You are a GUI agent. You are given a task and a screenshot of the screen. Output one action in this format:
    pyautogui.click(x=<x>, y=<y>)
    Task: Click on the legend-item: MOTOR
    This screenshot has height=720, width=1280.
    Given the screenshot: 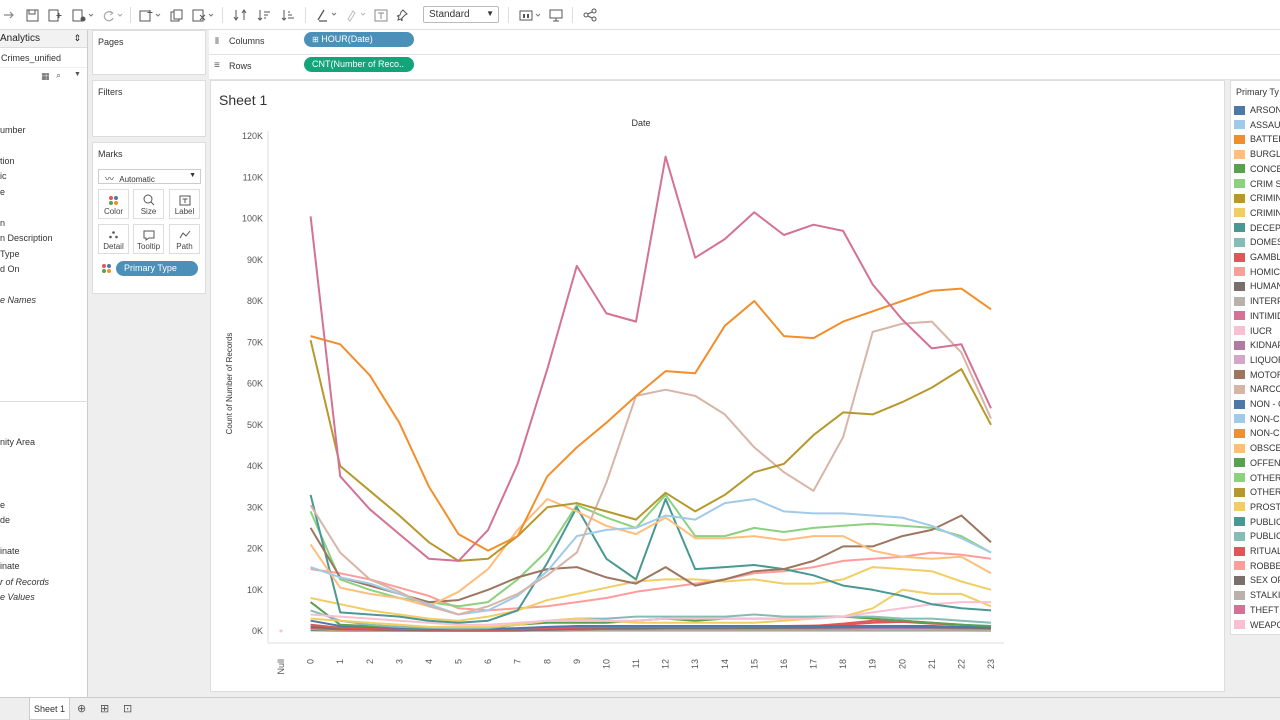 What is the action you would take?
    pyautogui.click(x=1257, y=375)
    